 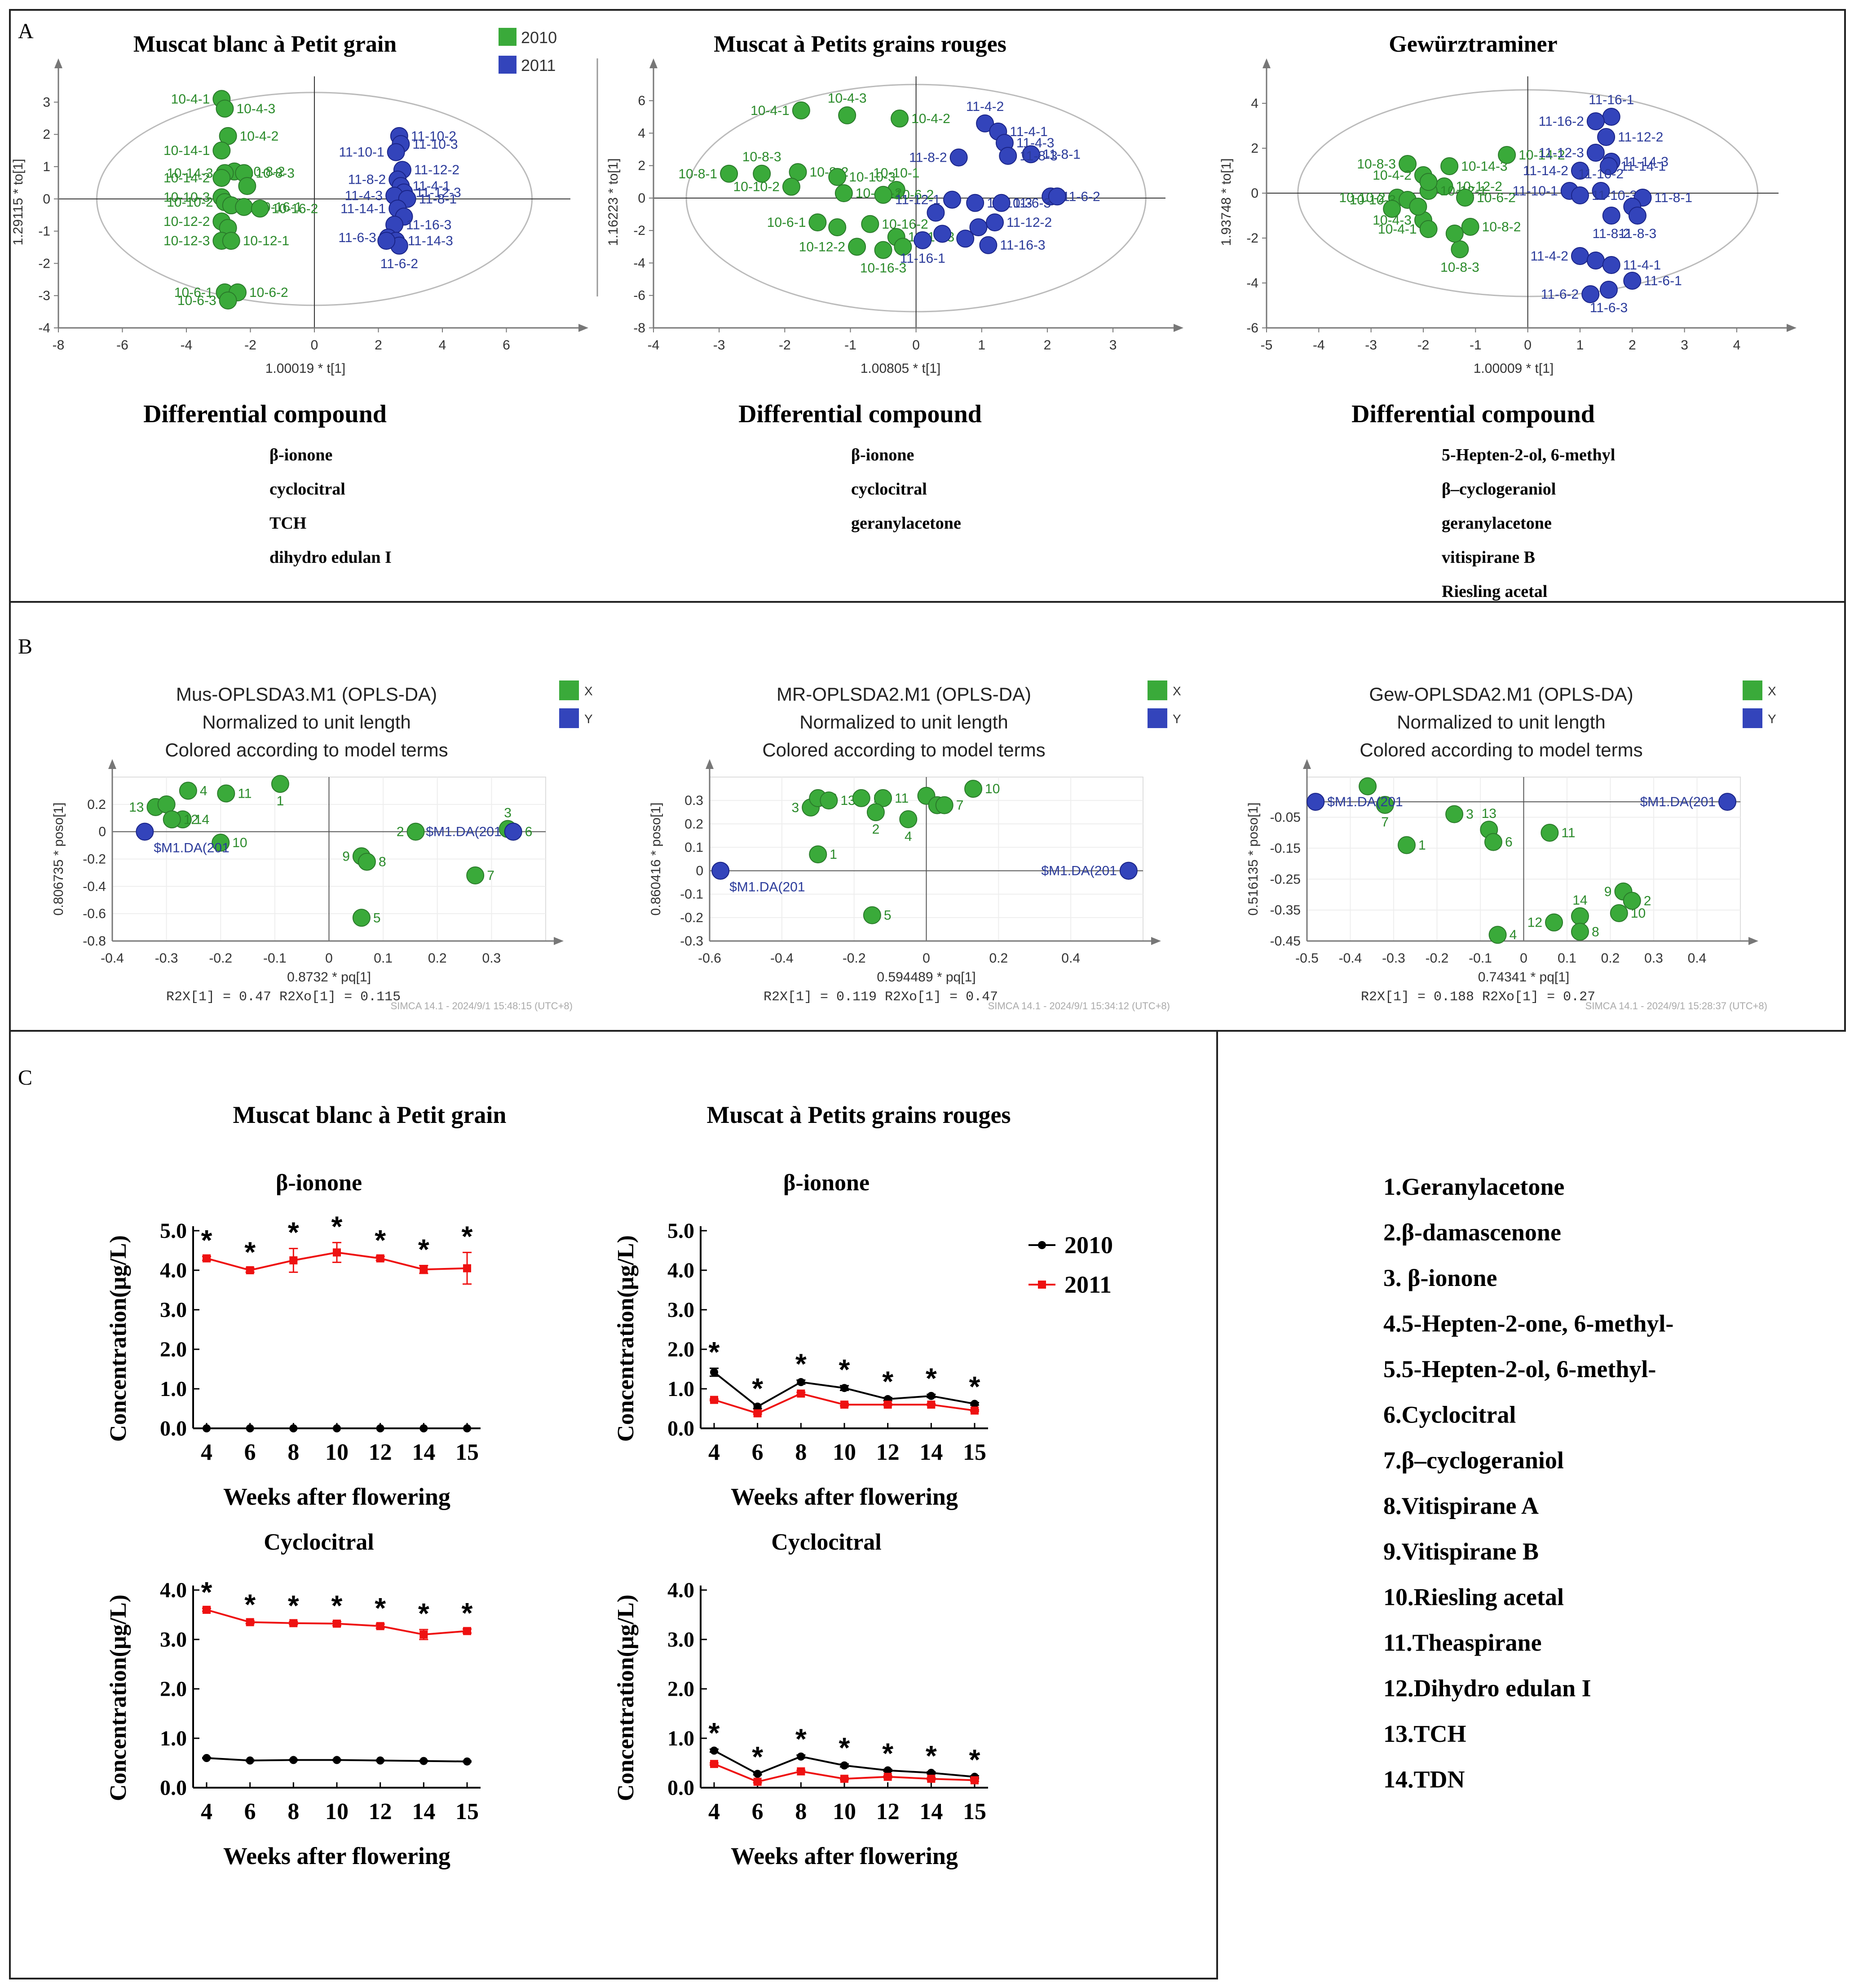 What do you see at coordinates (221, 958) in the screenshot?
I see `x-tick-label: -0.2` at bounding box center [221, 958].